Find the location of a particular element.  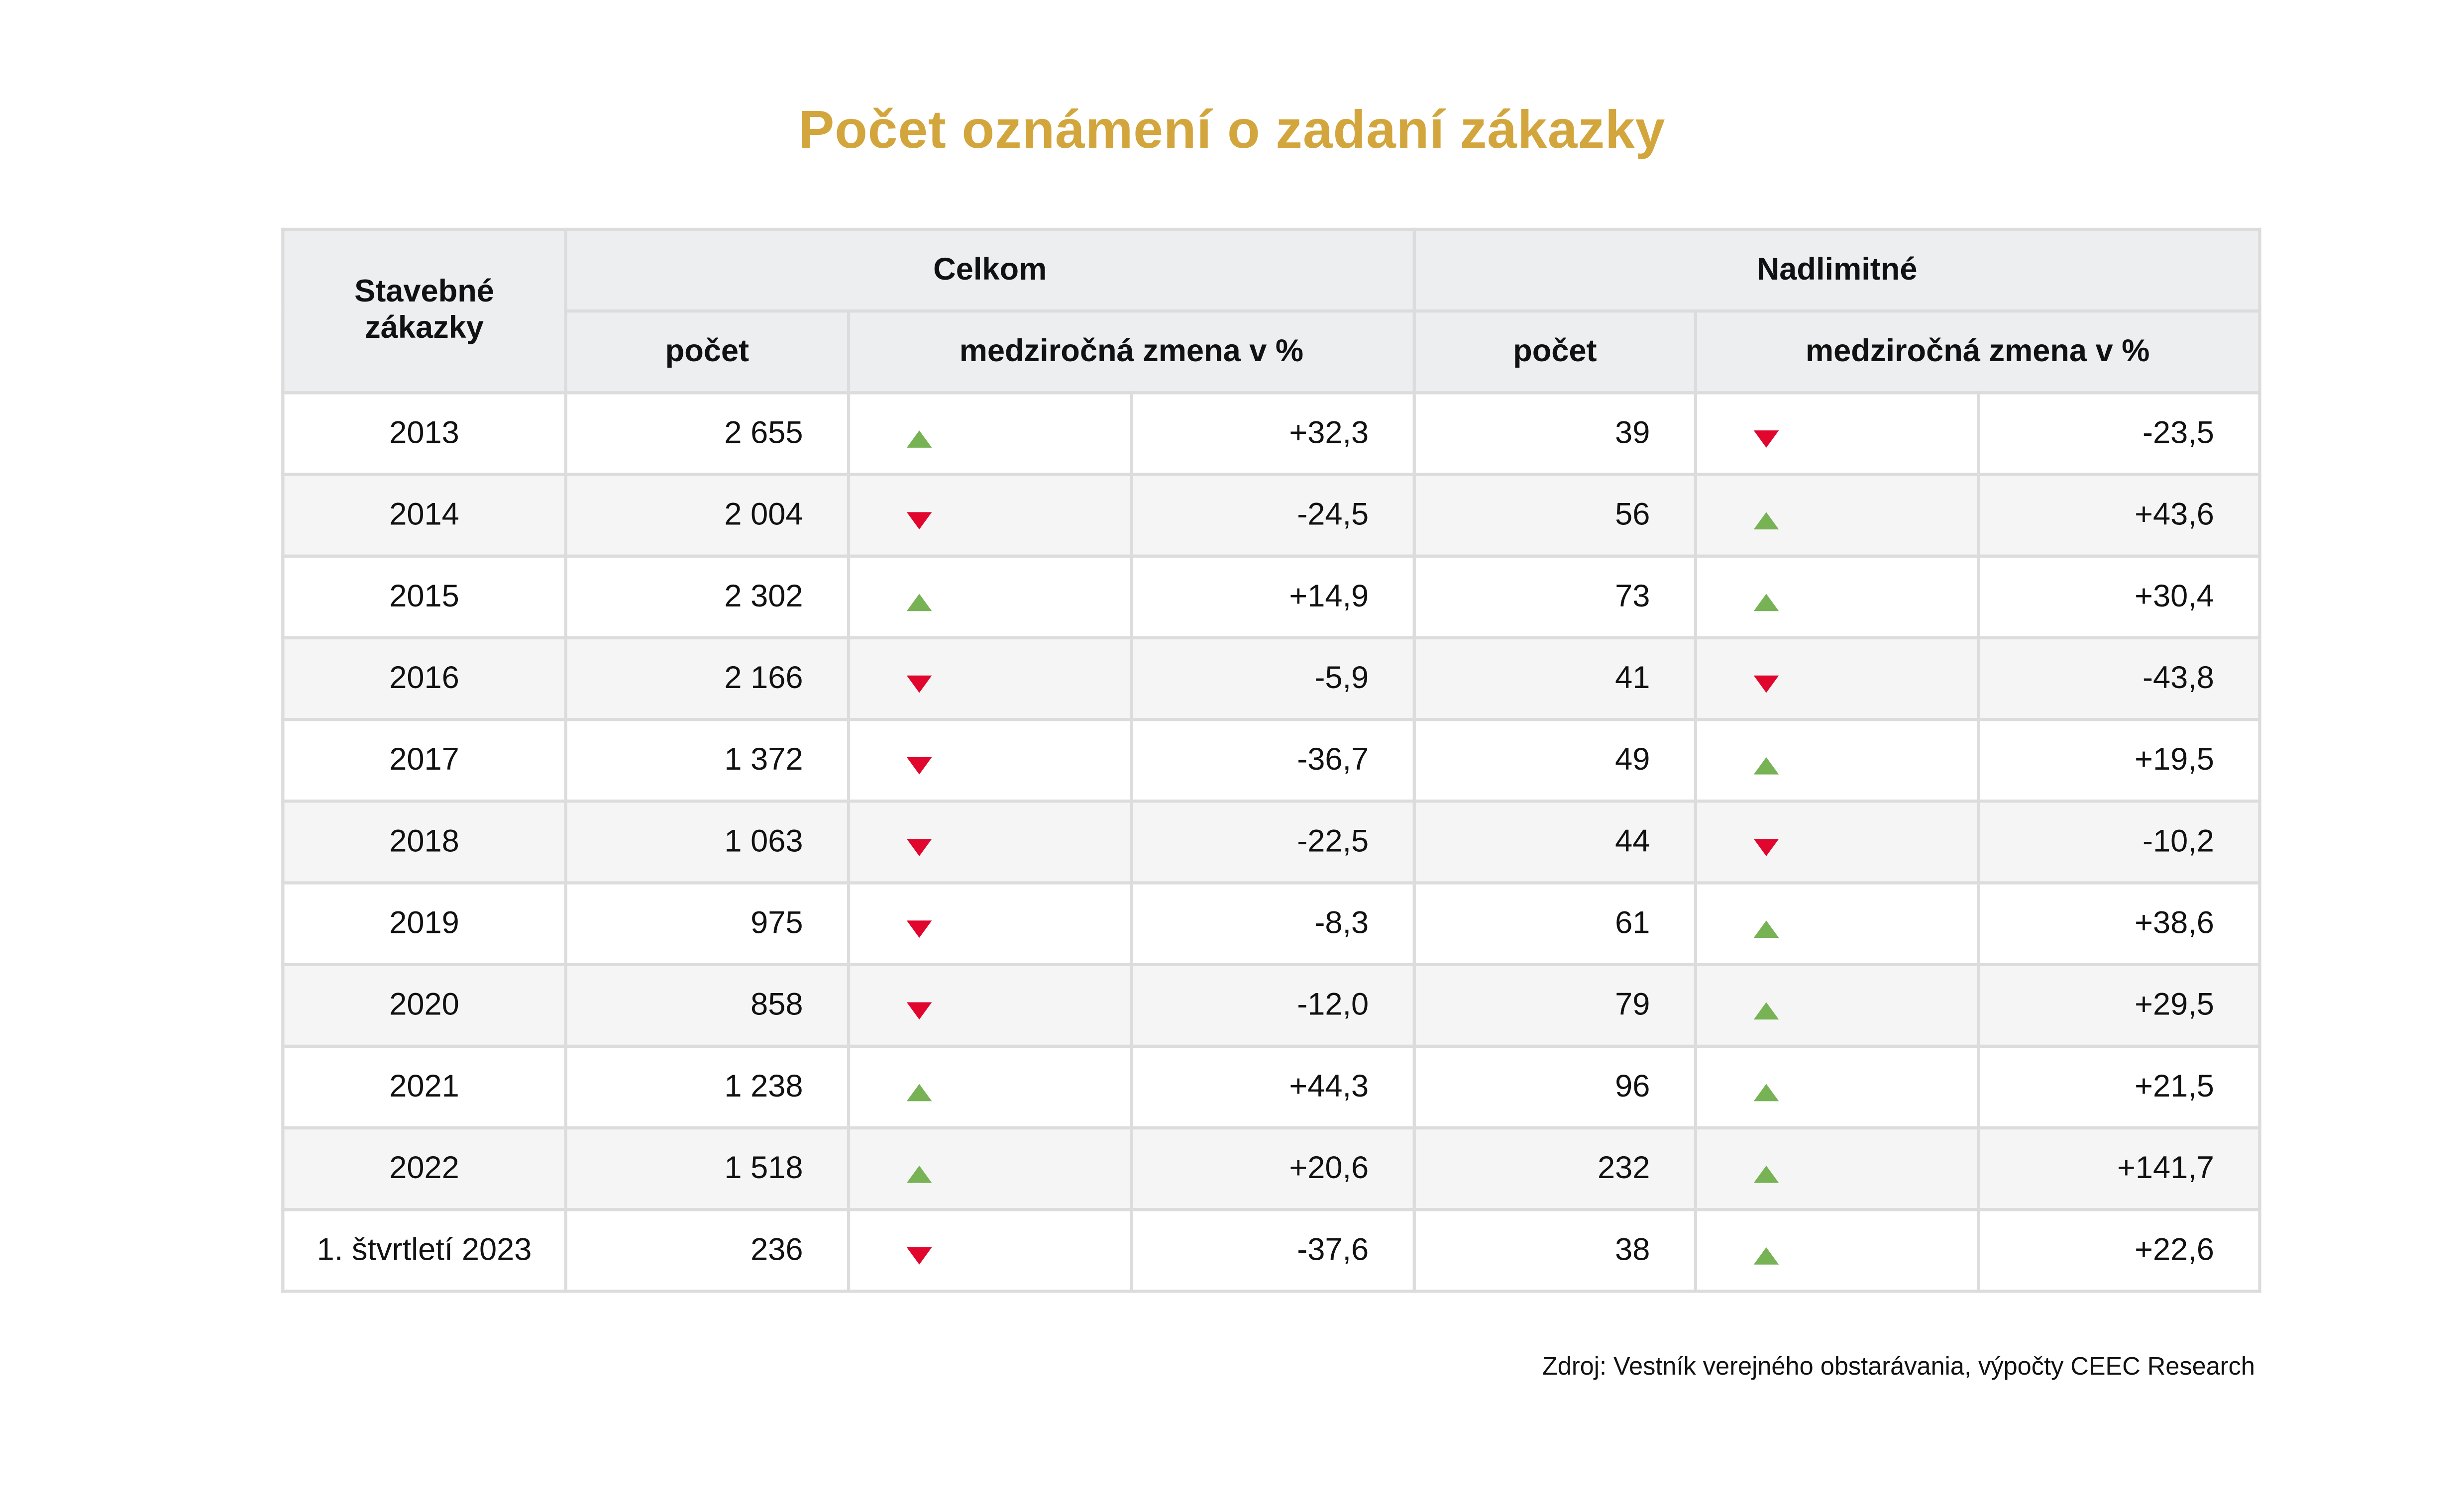

total-change: -12,0 is located at coordinates (1273, 1005).